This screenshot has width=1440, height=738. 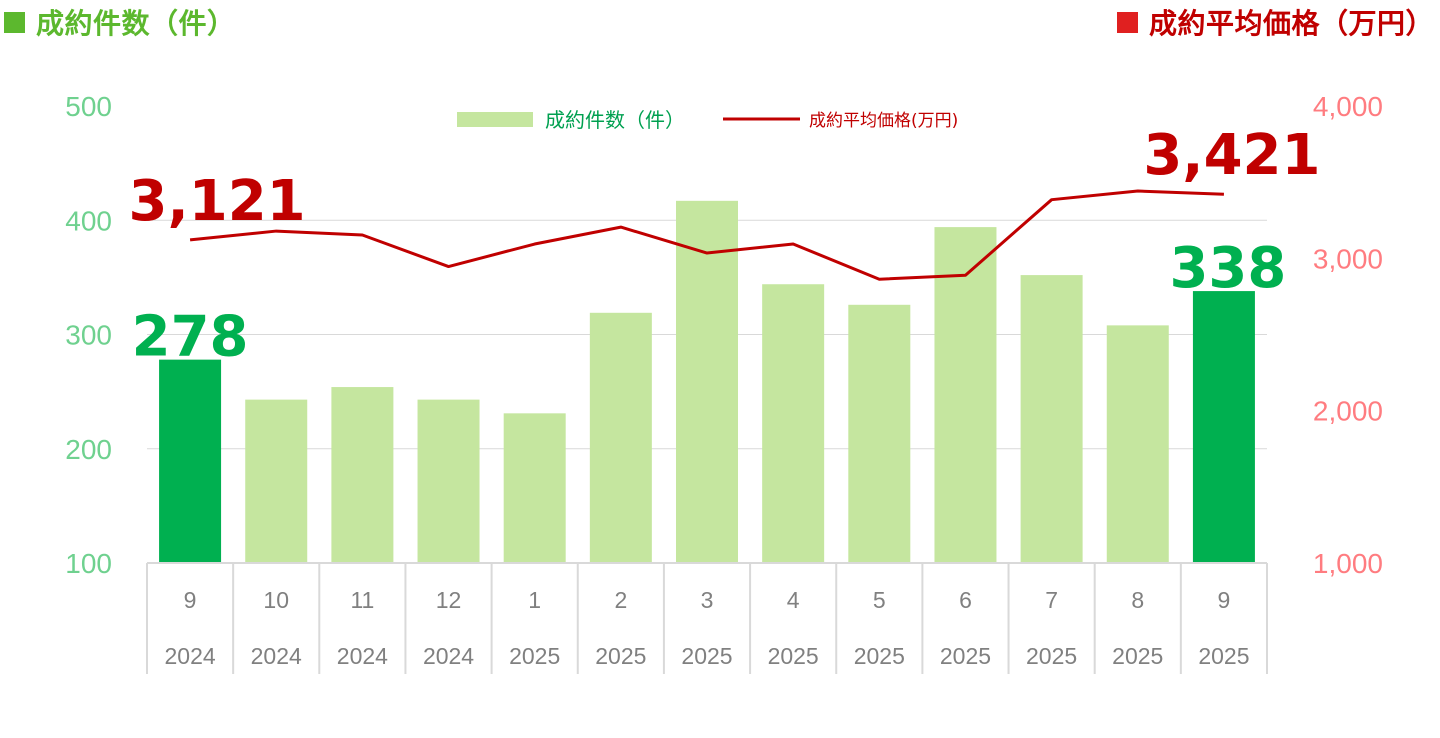 I want to click on legend: 成約件数（件） 成約平均価格(万円), so click(x=707, y=120).